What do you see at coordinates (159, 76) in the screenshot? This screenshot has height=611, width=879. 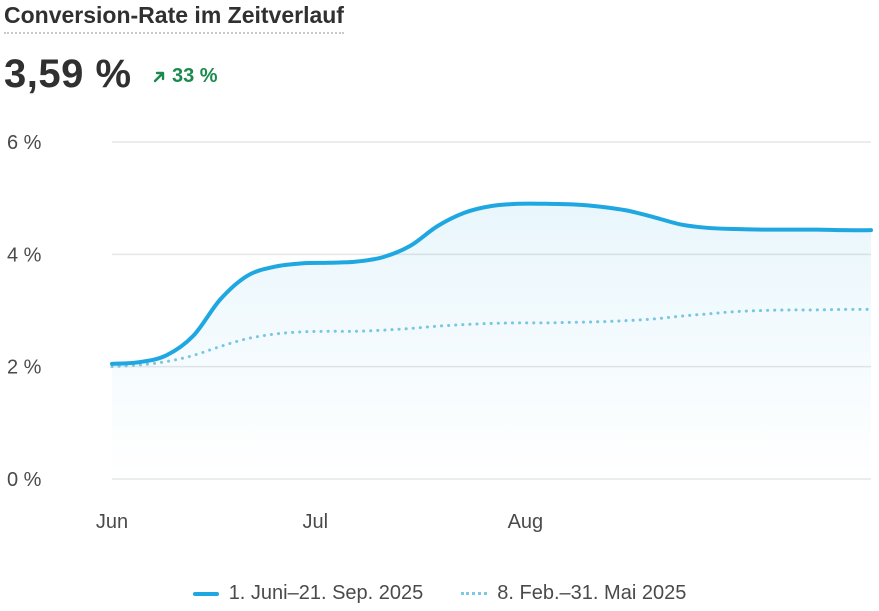 I see `arrow-up-right-icon` at bounding box center [159, 76].